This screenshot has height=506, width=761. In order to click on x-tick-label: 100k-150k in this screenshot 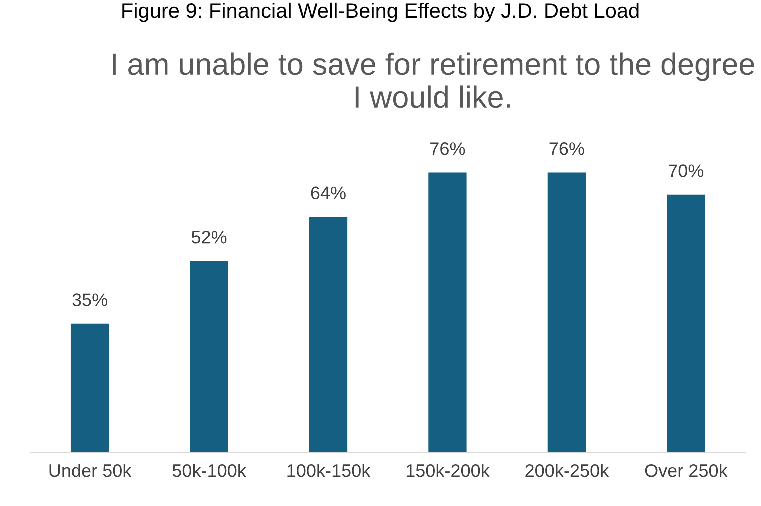, I will do `click(329, 471)`.